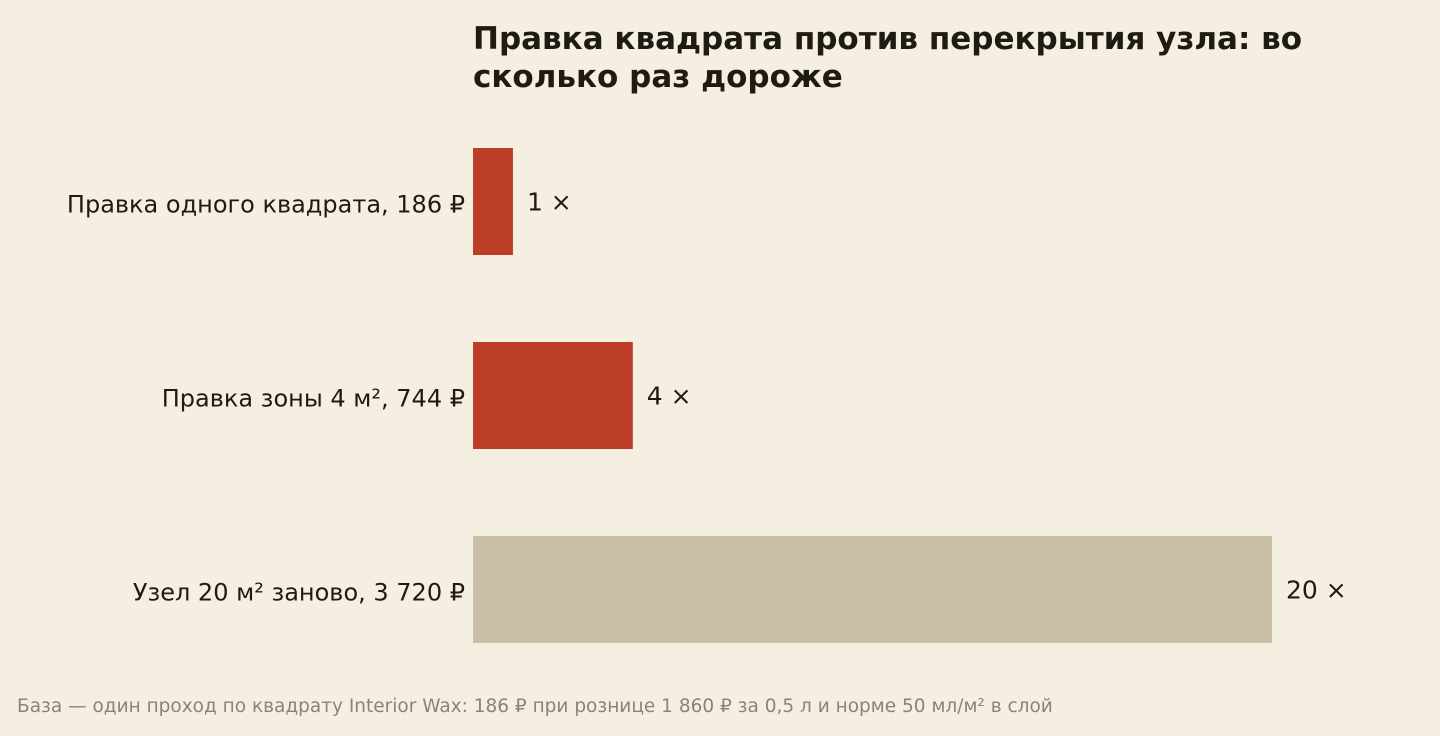 This screenshot has height=736, width=1440. Describe the element at coordinates (1316, 590) in the screenshot. I see `value-label-3: 20 ×` at that location.